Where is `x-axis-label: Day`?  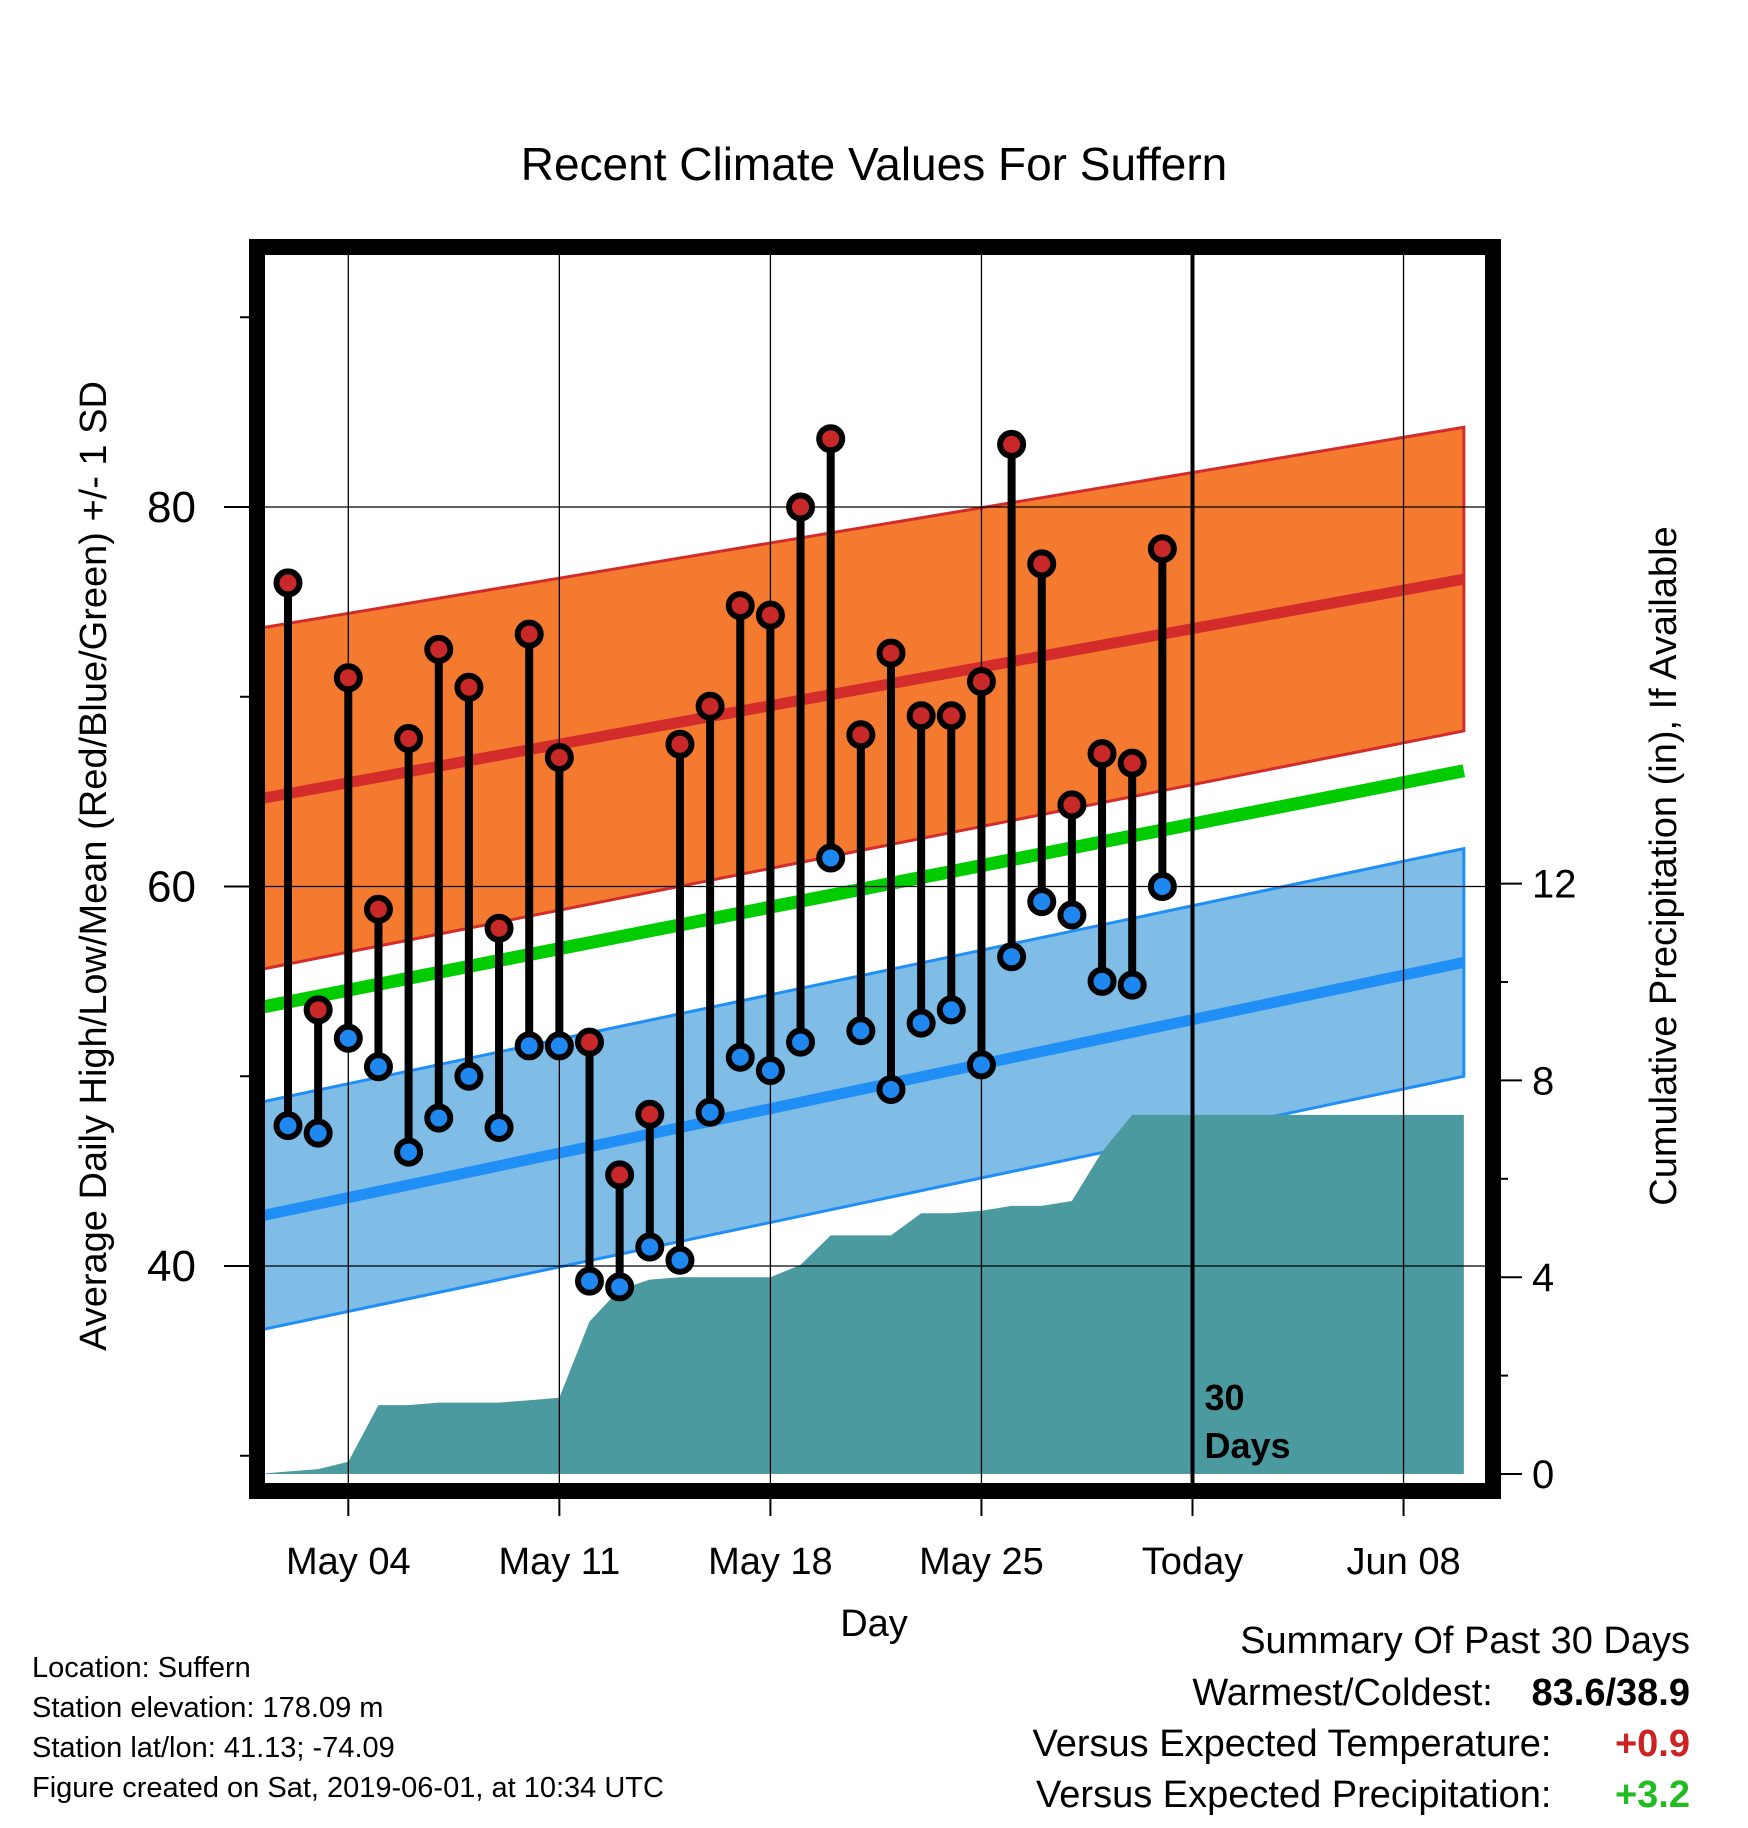 x-axis-label: Day is located at coordinates (874, 1624).